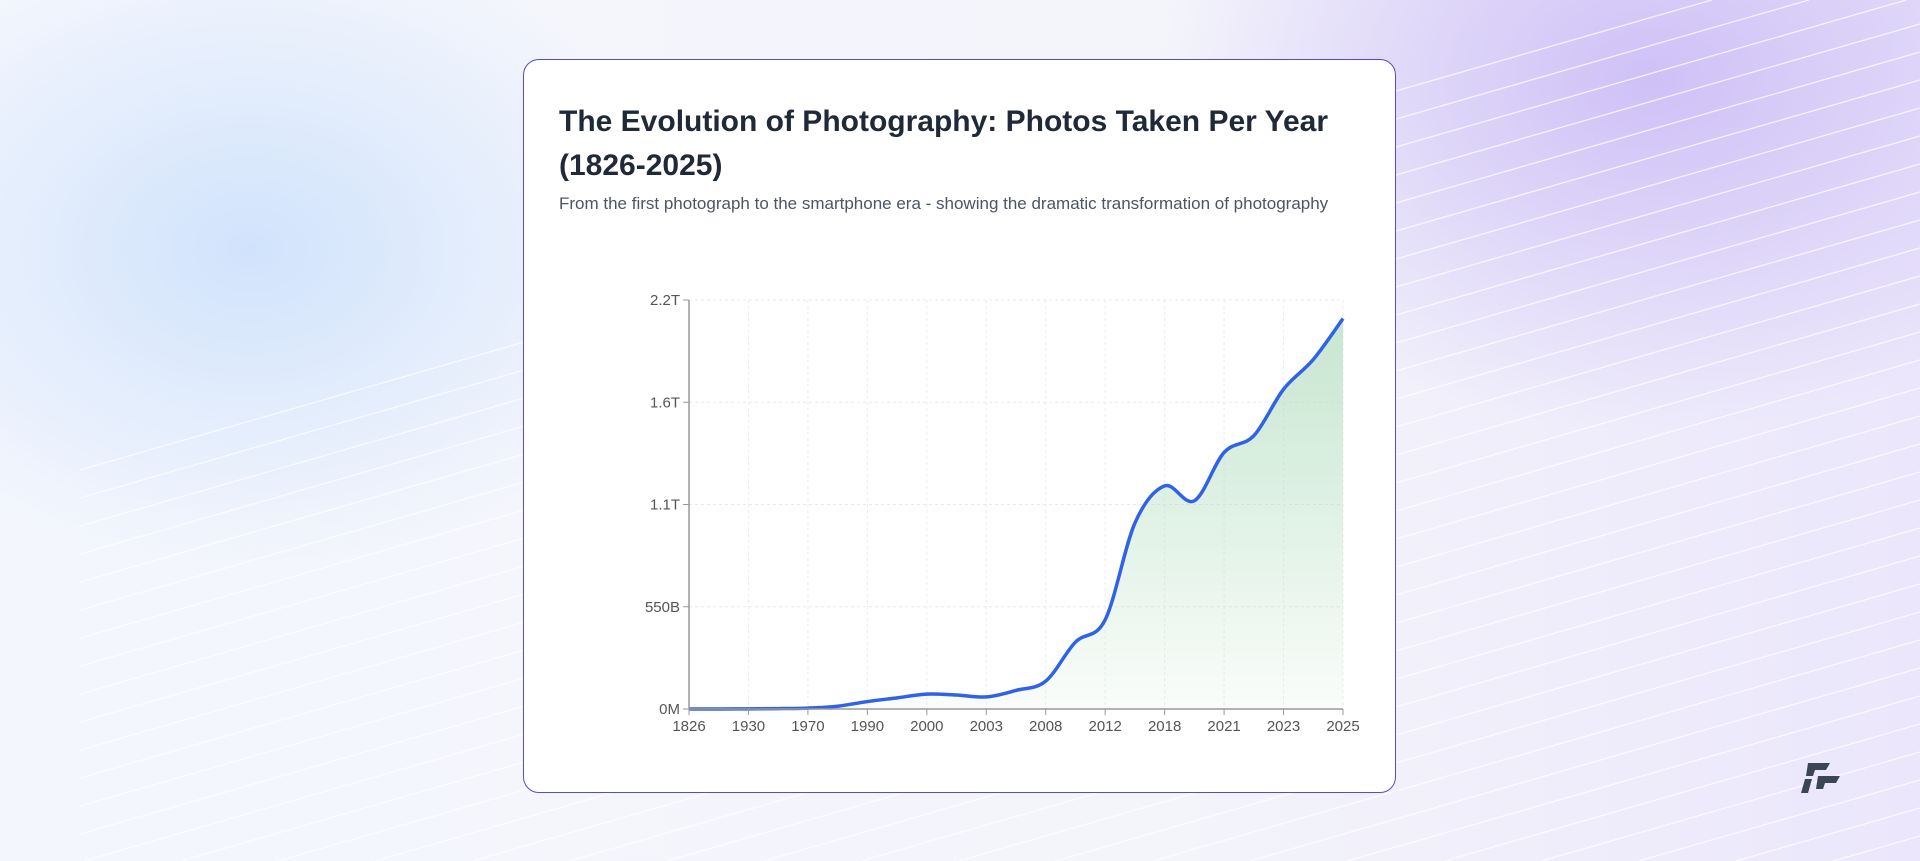 The width and height of the screenshot is (1920, 861). Describe the element at coordinates (926, 726) in the screenshot. I see `x-tick-label: 2000` at that location.